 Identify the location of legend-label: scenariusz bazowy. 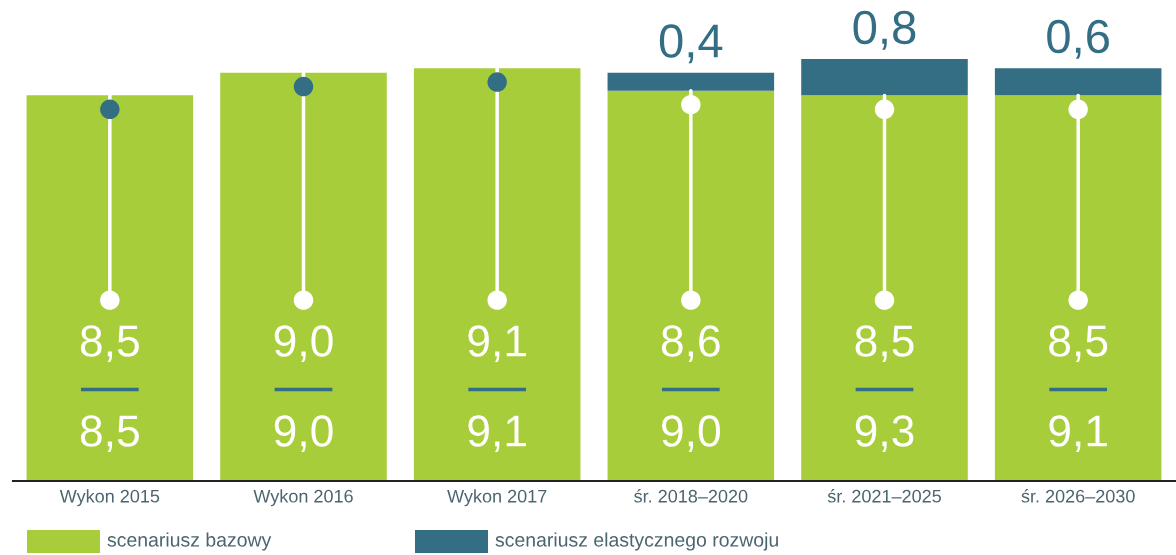
(189, 541).